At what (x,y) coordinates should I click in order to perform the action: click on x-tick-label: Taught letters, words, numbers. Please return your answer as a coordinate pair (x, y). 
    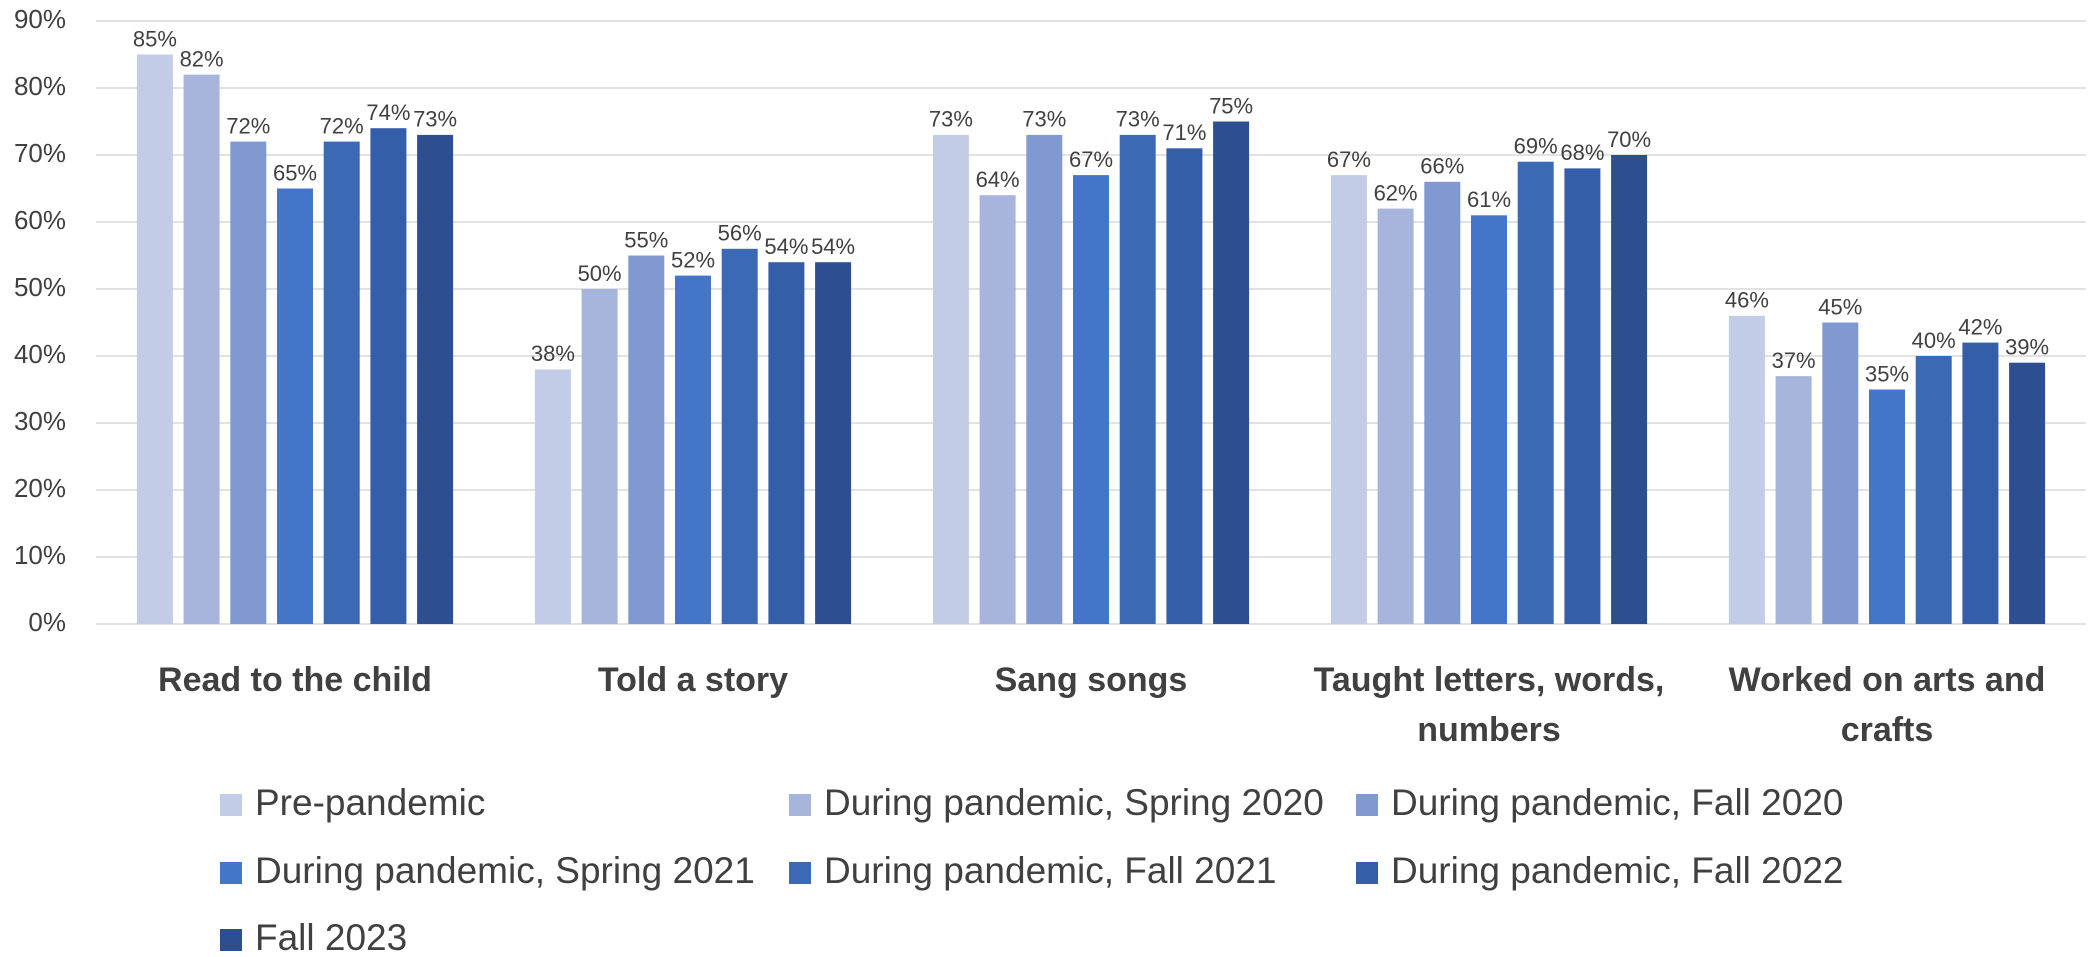
    Looking at the image, I should click on (1489, 705).